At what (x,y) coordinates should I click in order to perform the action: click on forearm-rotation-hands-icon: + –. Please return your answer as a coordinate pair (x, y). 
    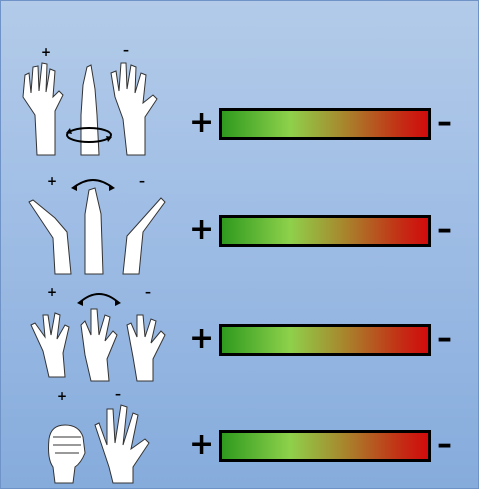
    Looking at the image, I should click on (95, 99).